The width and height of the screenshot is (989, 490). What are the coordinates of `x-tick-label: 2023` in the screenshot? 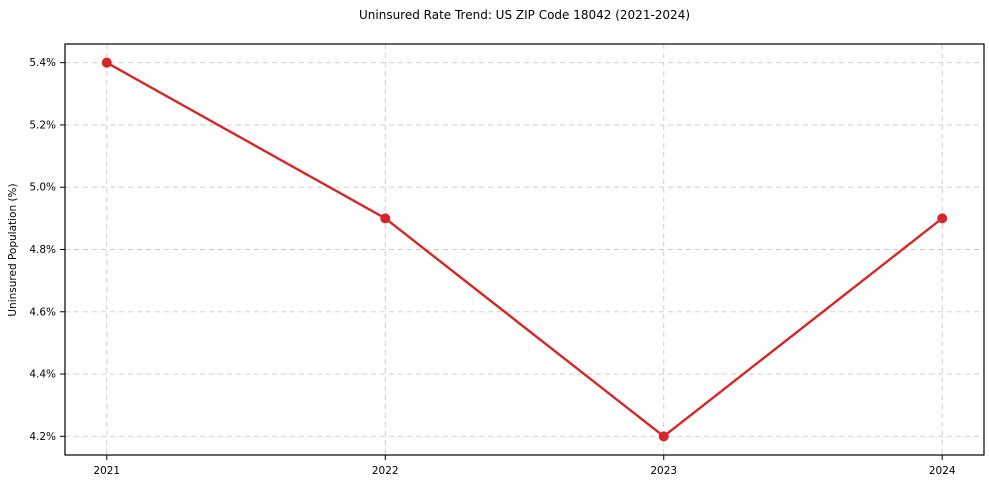 It's located at (663, 471).